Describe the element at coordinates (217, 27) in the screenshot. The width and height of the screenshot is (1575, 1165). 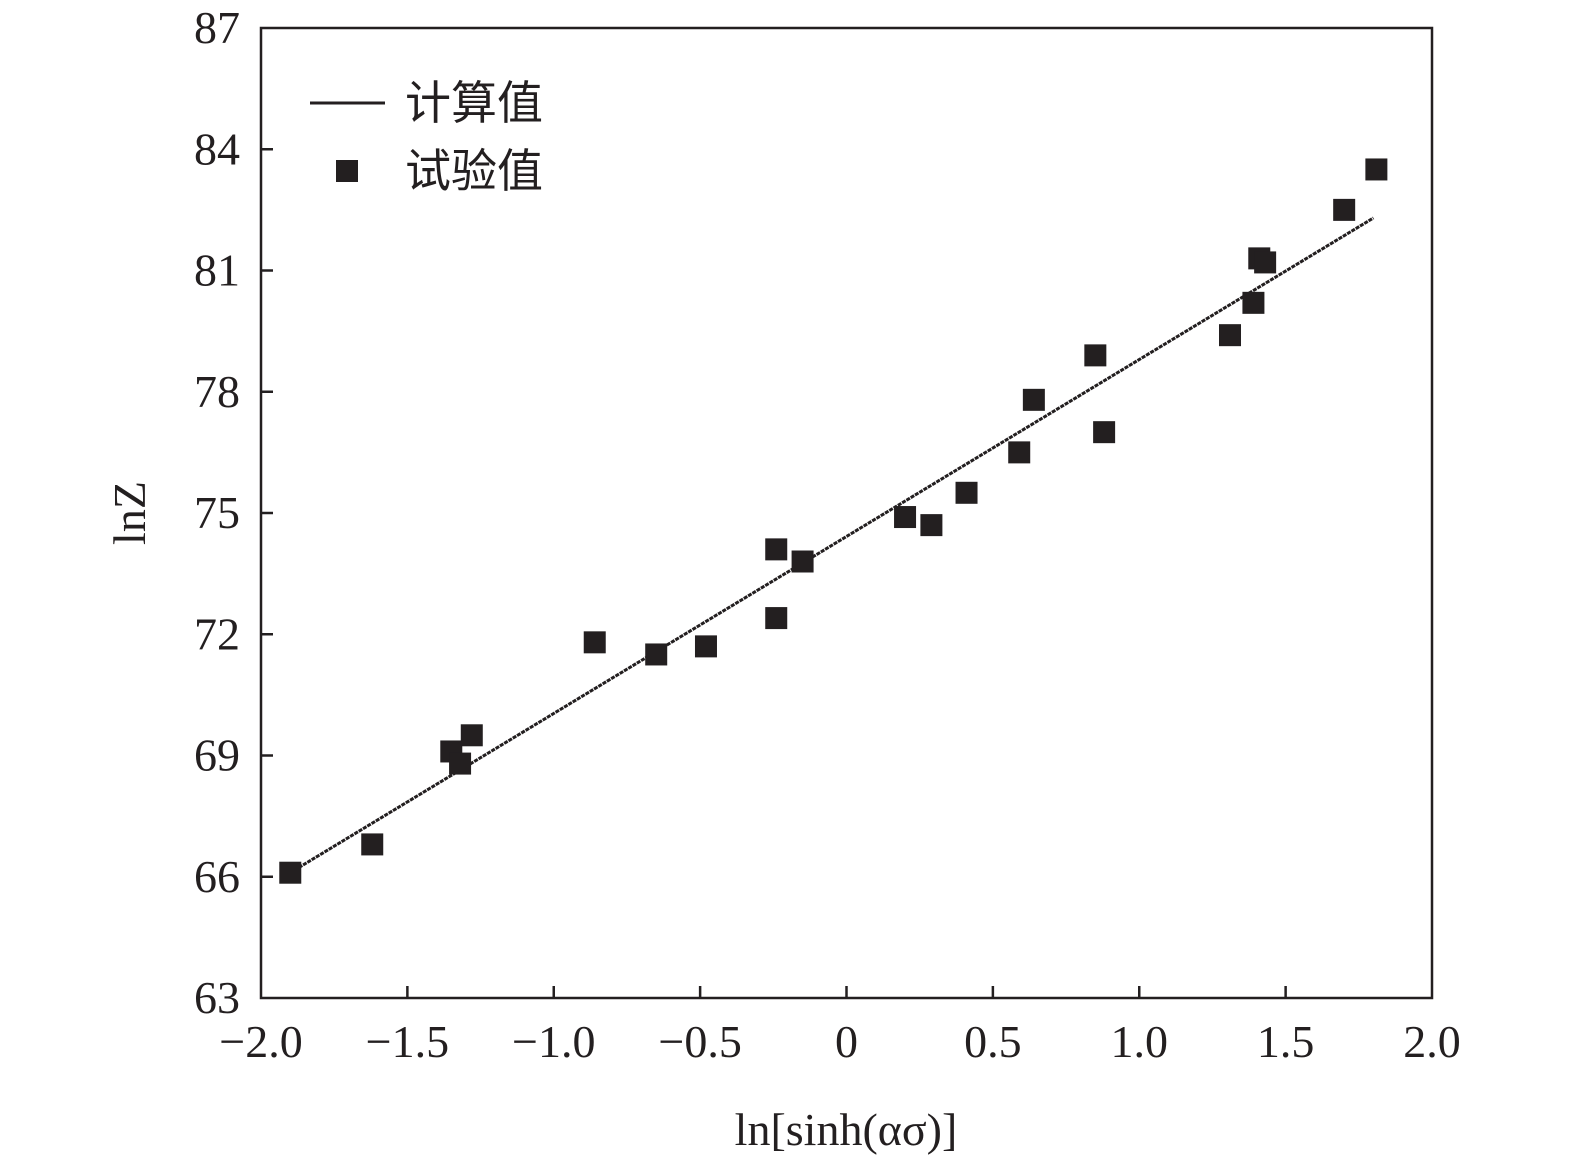
I see `y-tick-label: 87` at that location.